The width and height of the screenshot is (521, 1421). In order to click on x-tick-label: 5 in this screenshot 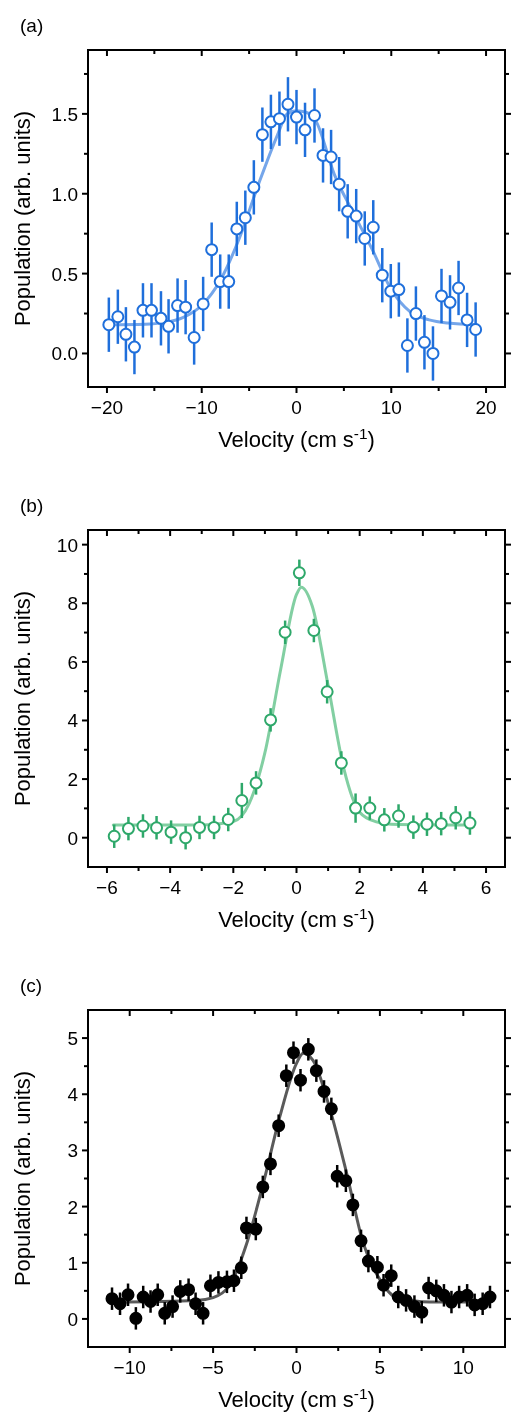, I will do `click(380, 1367)`.